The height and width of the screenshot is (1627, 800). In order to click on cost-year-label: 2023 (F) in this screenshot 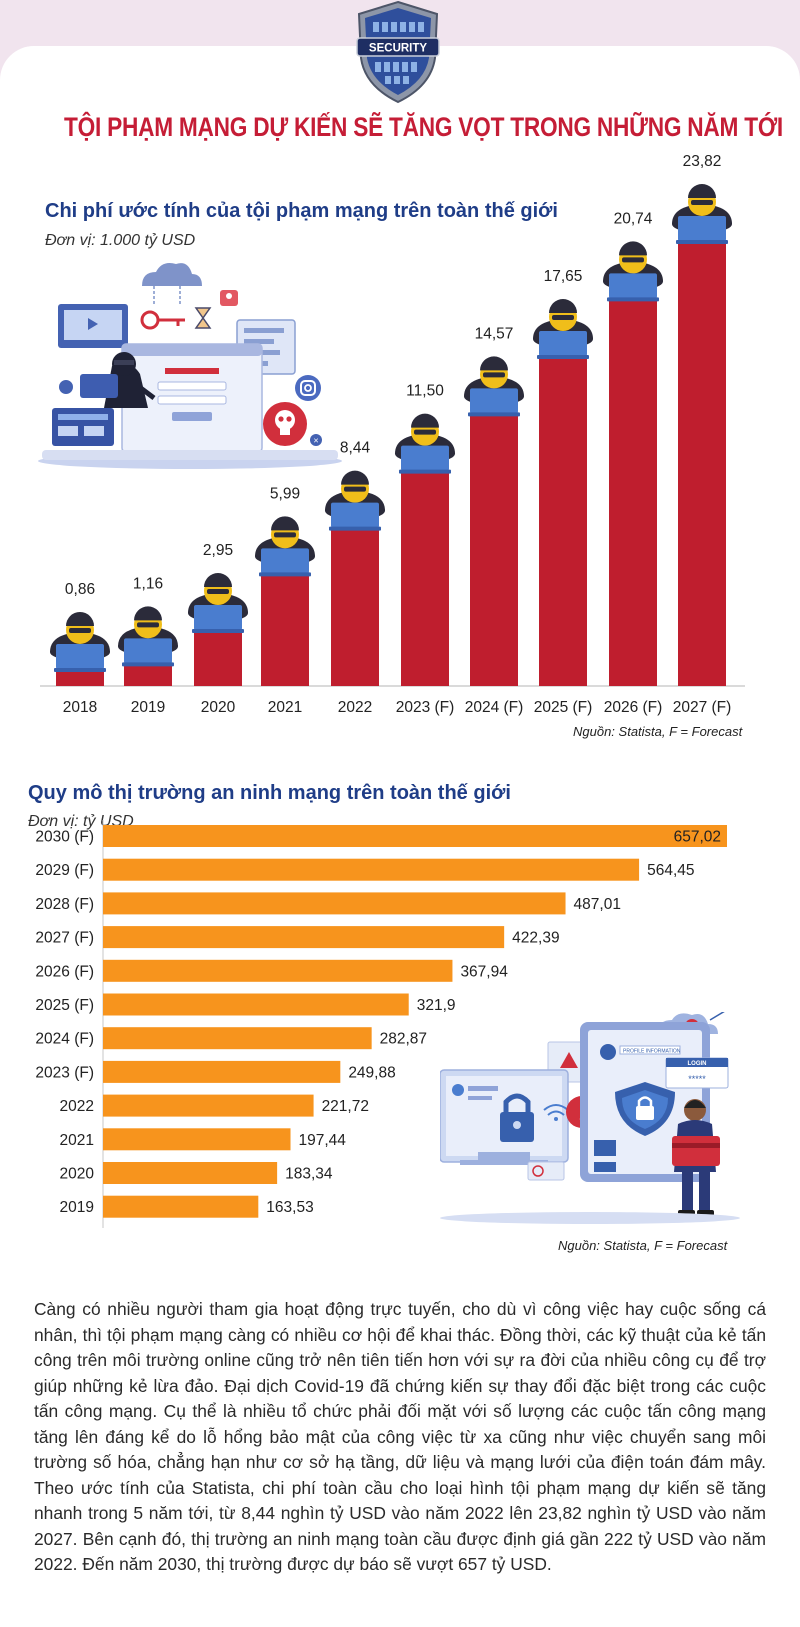, I will do `click(425, 707)`.